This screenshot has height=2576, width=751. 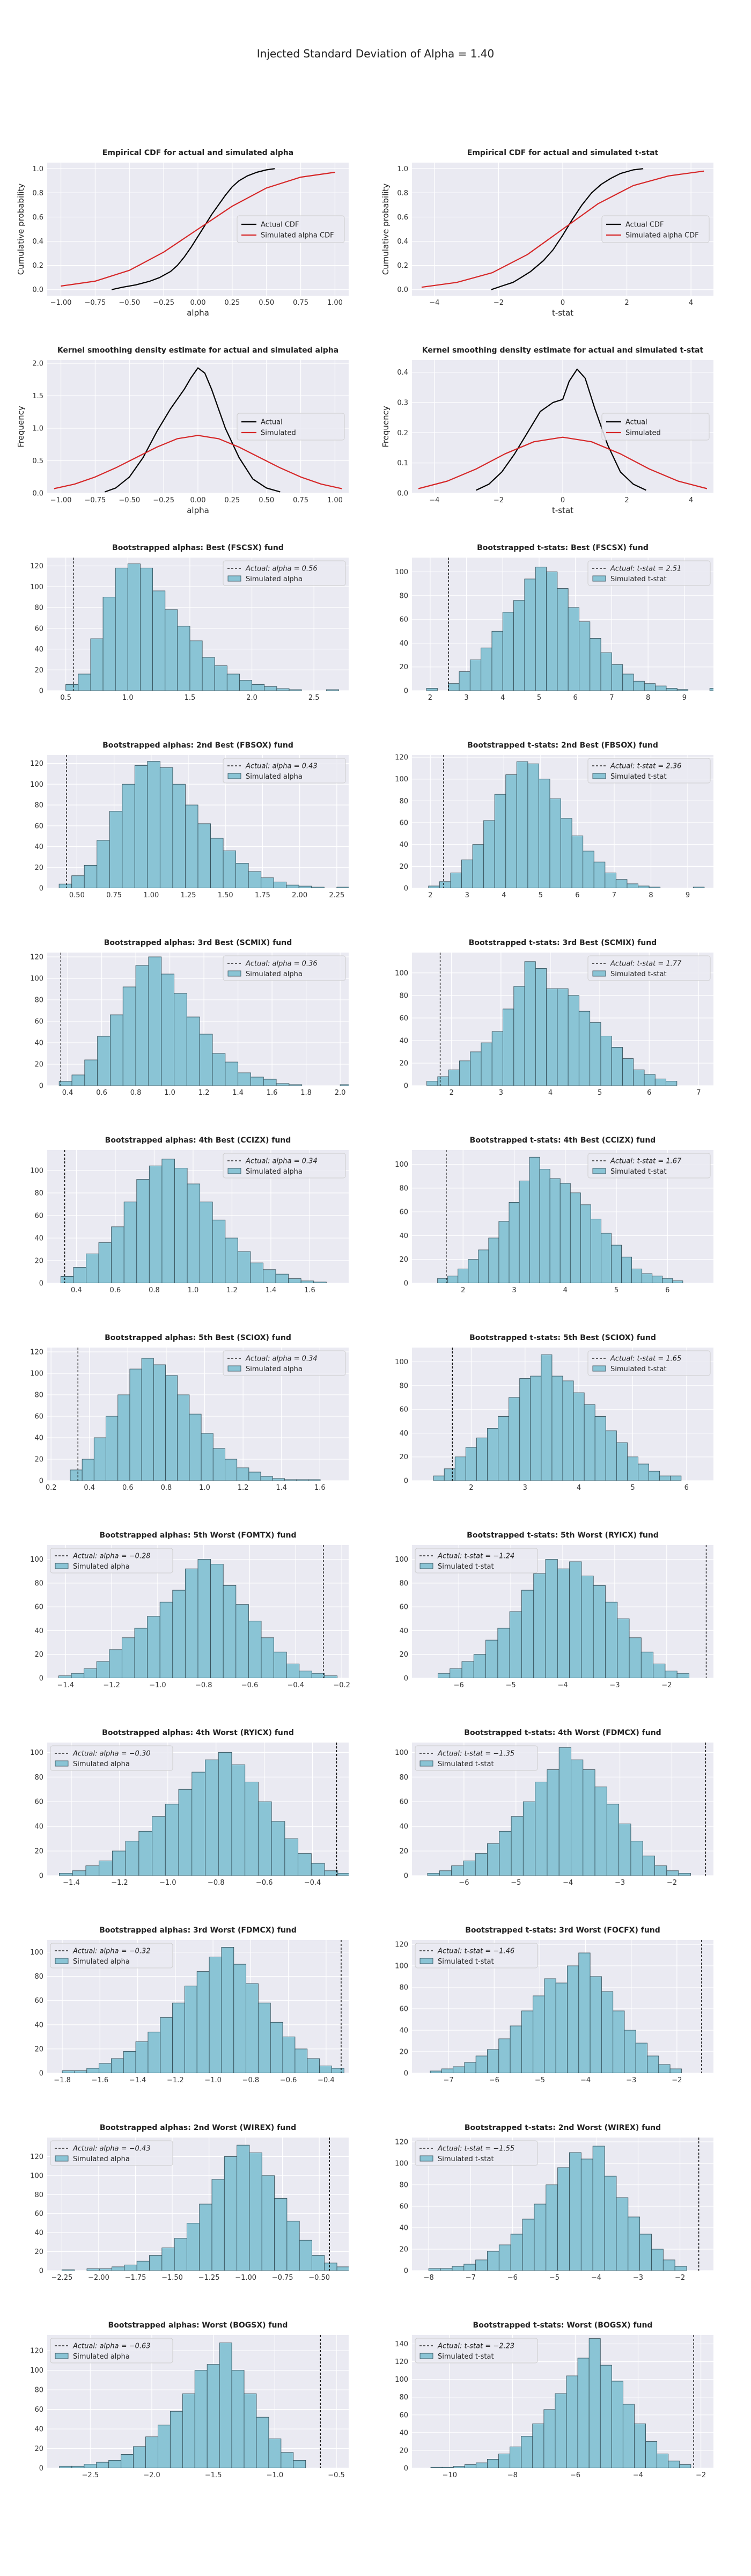 What do you see at coordinates (655, 427) in the screenshot?
I see `legend: Actual Simulated` at bounding box center [655, 427].